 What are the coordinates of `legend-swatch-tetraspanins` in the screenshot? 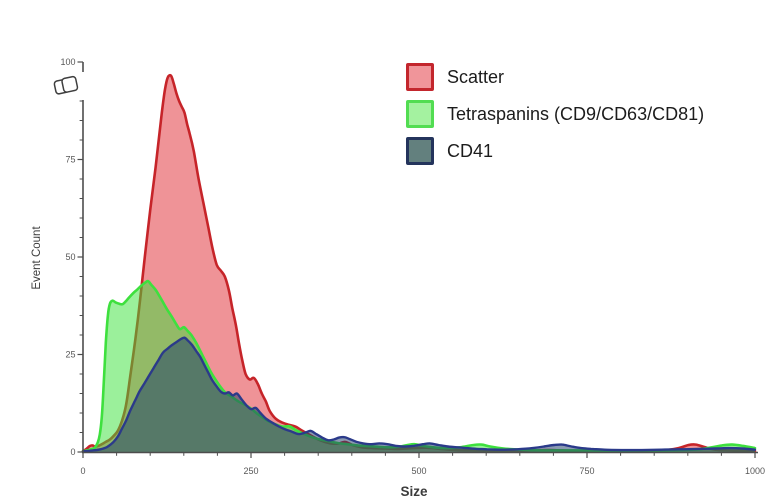 It's located at (420, 114).